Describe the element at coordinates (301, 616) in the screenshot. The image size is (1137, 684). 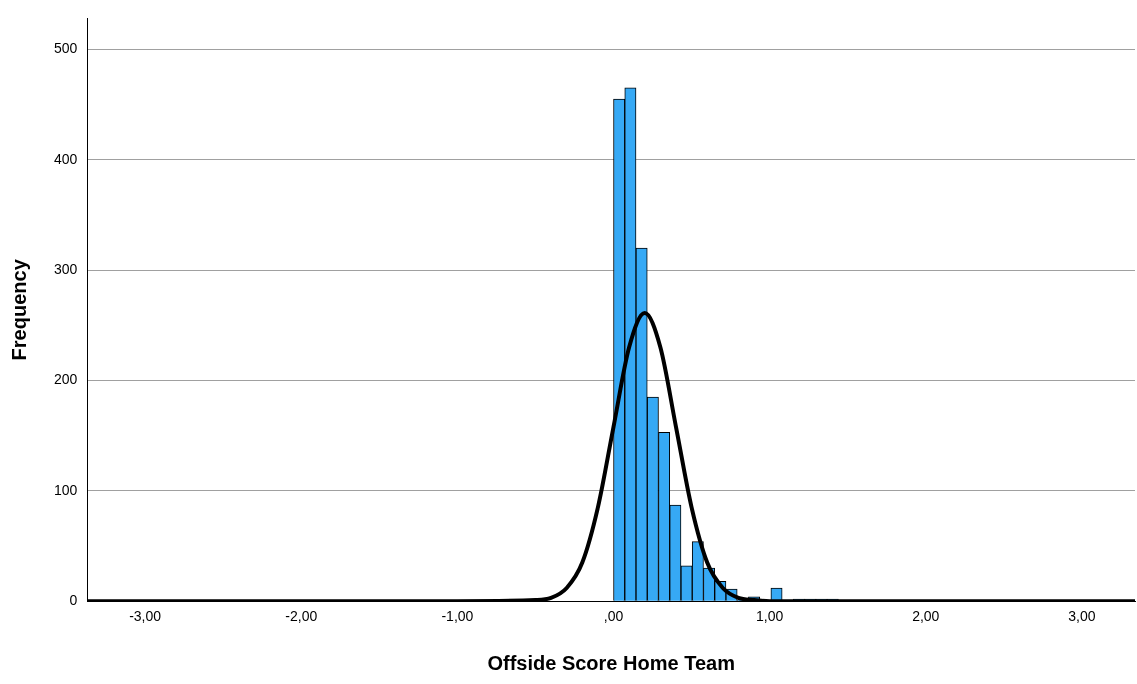
I see `x-tick-label: -2,00` at that location.